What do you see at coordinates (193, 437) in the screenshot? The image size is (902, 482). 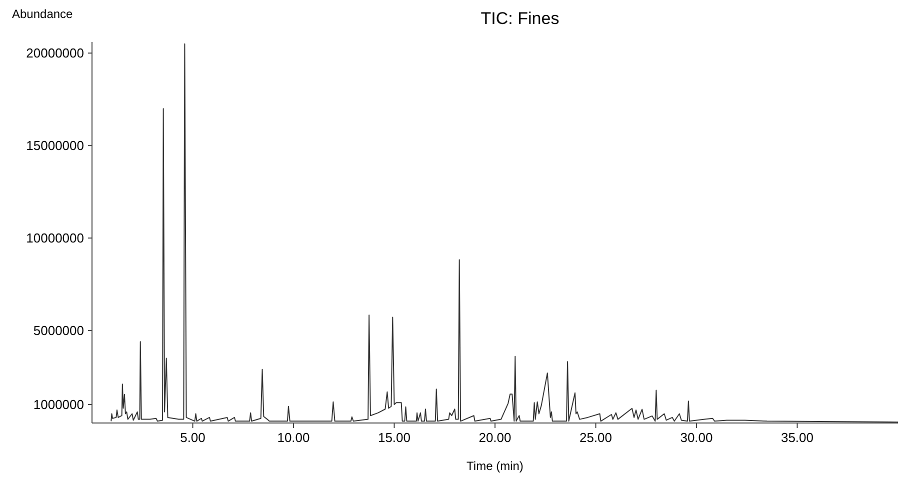 I see `x-tick-label: 5.00` at bounding box center [193, 437].